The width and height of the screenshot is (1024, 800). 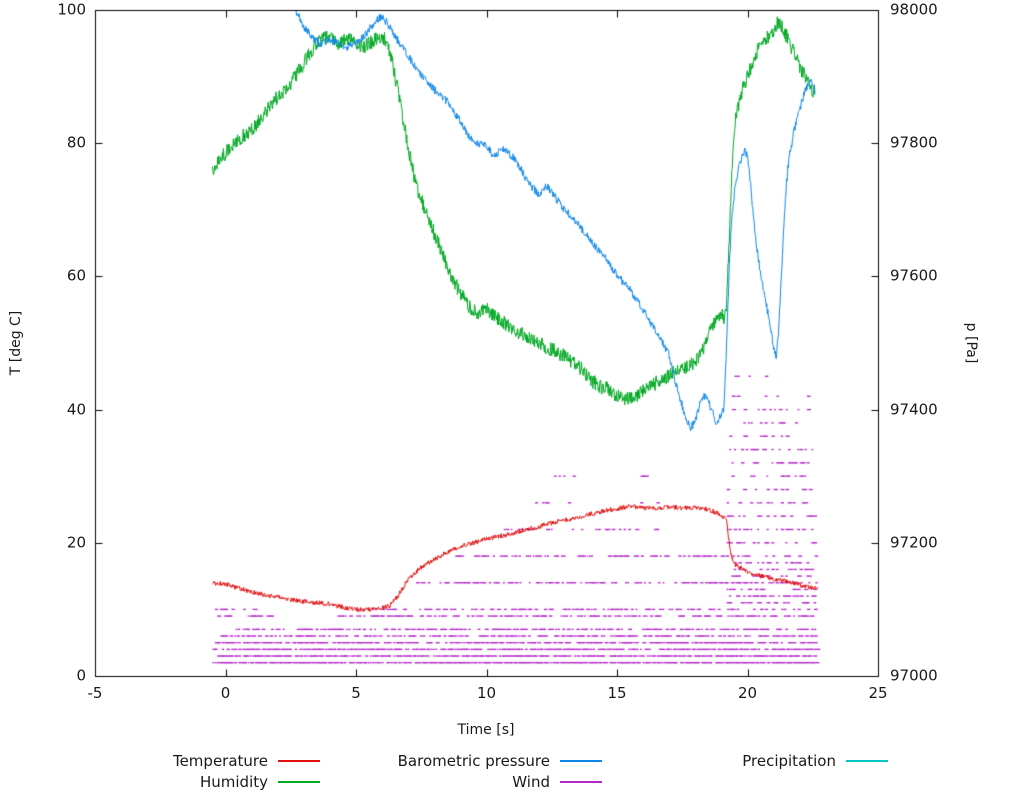 I want to click on y-tick-label-right: 97400, so click(x=914, y=409).